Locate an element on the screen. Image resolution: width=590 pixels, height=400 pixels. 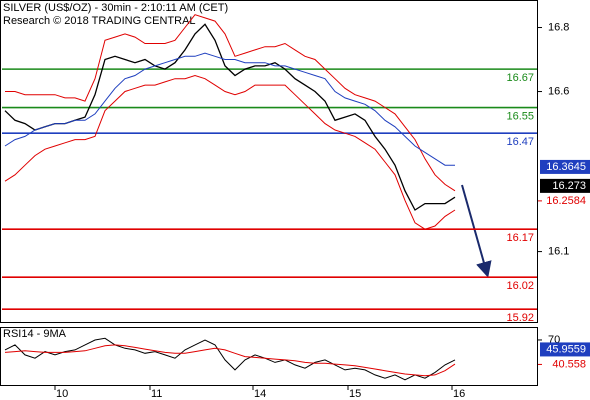
price-marker-label: 16.2584 is located at coordinates (566, 201).